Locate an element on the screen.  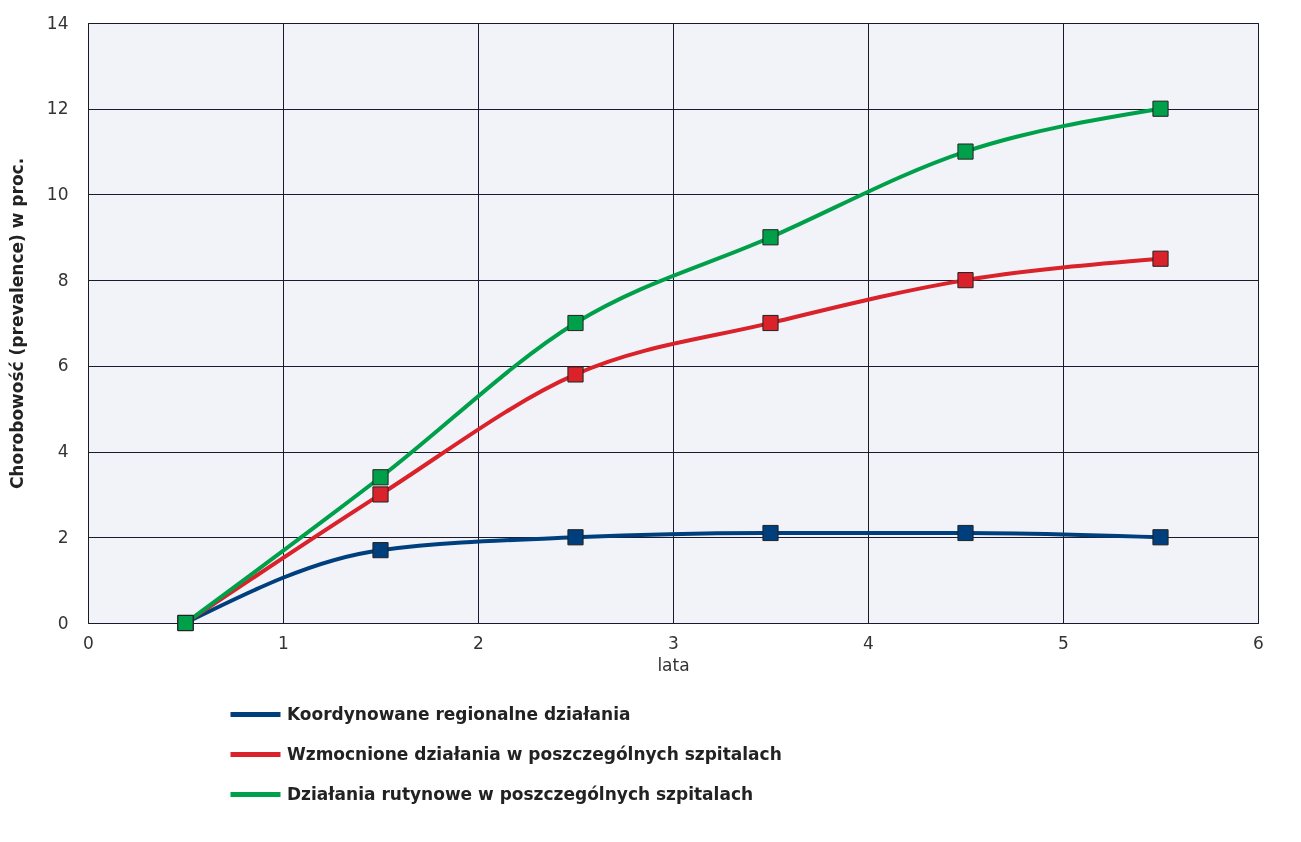
x-tick-label: 6 is located at coordinates (1258, 642).